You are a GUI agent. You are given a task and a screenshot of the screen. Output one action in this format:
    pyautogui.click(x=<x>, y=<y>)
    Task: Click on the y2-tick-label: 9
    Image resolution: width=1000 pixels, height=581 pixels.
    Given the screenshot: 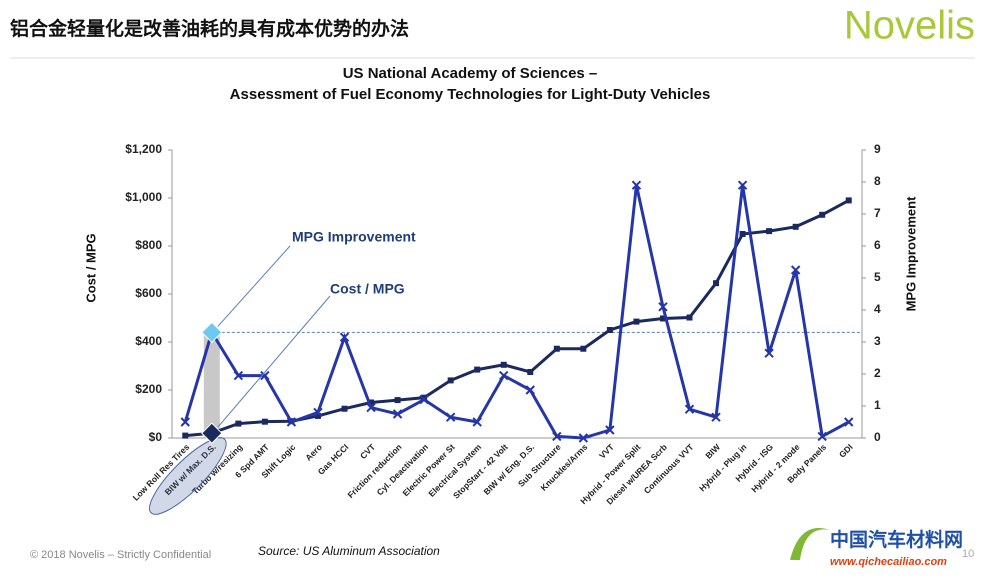 What is the action you would take?
    pyautogui.click(x=877, y=149)
    